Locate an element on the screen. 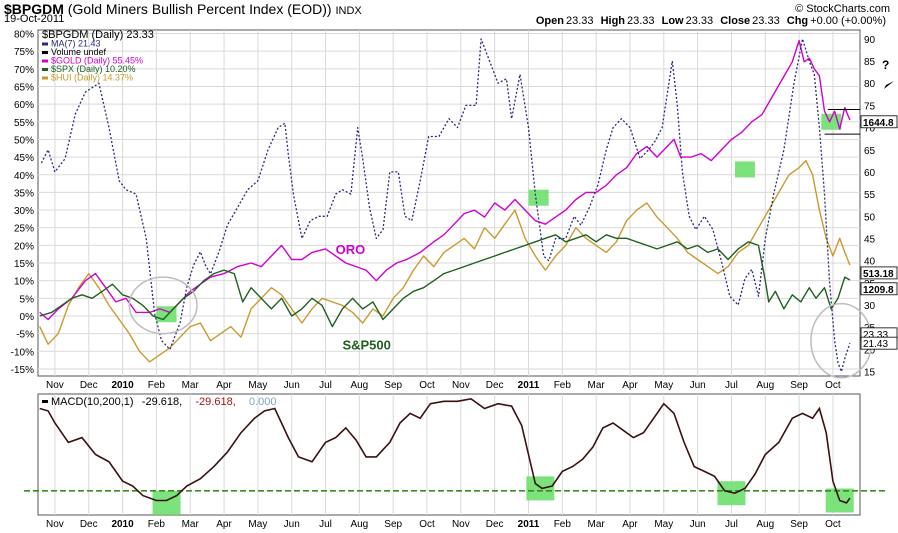  left-axis-tick-label: 60% is located at coordinates (24, 105).